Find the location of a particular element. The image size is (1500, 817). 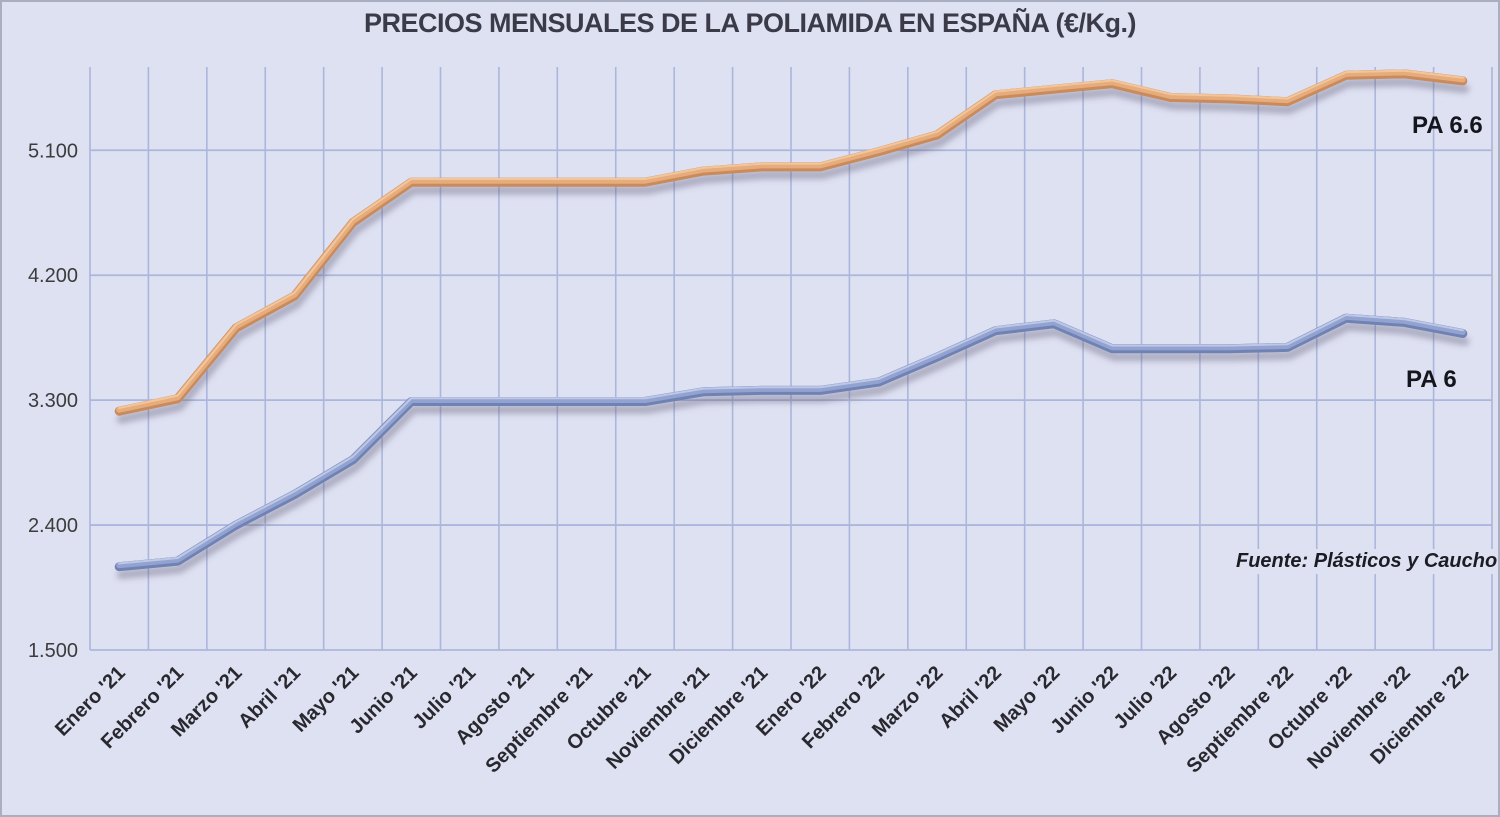

y-tick-label: 1.500 is located at coordinates (53, 651).